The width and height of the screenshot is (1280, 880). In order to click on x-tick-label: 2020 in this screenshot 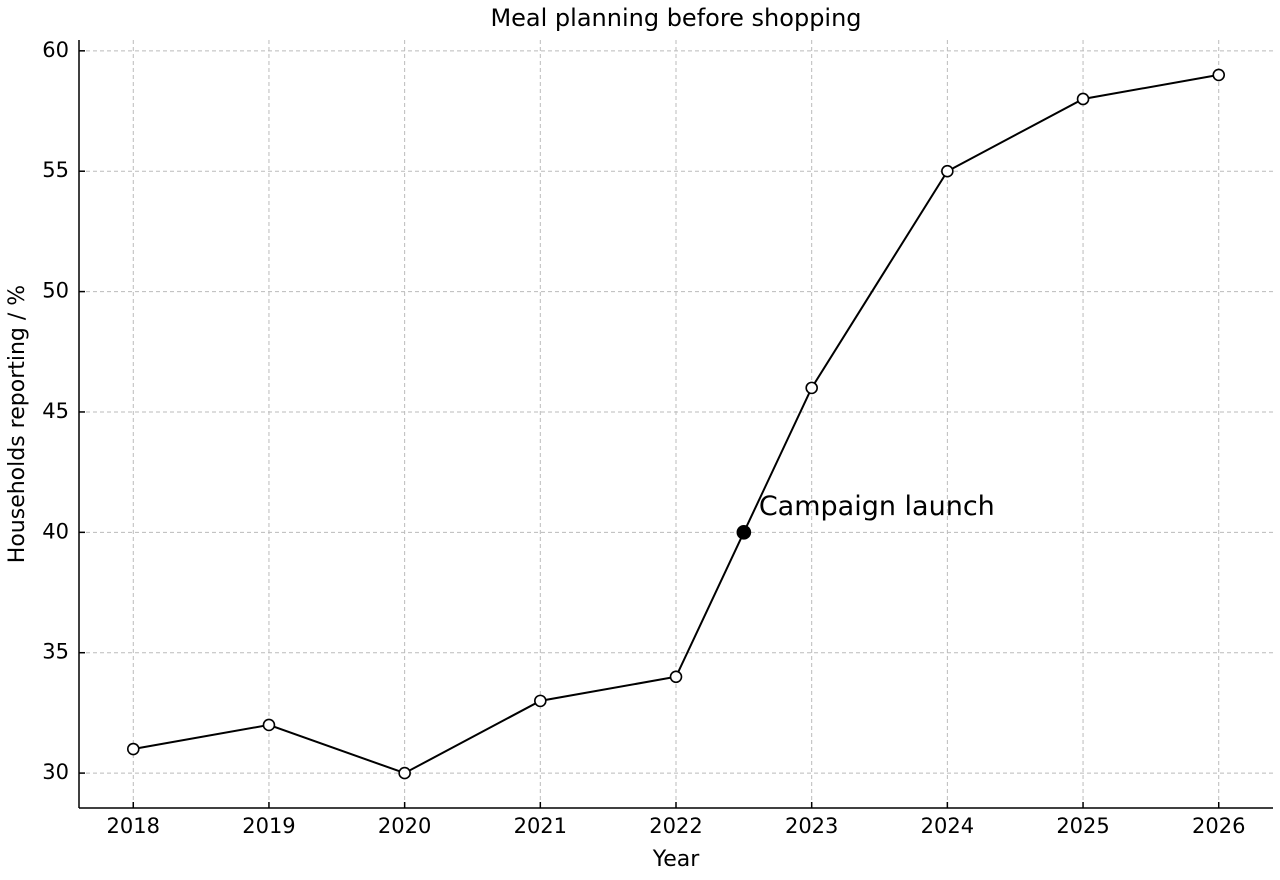, I will do `click(404, 826)`.